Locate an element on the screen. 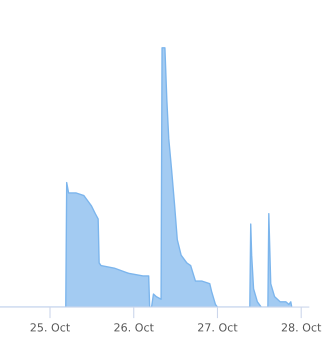 The height and width of the screenshot is (357, 332). x-tick-label: 25. Oct is located at coordinates (50, 327).